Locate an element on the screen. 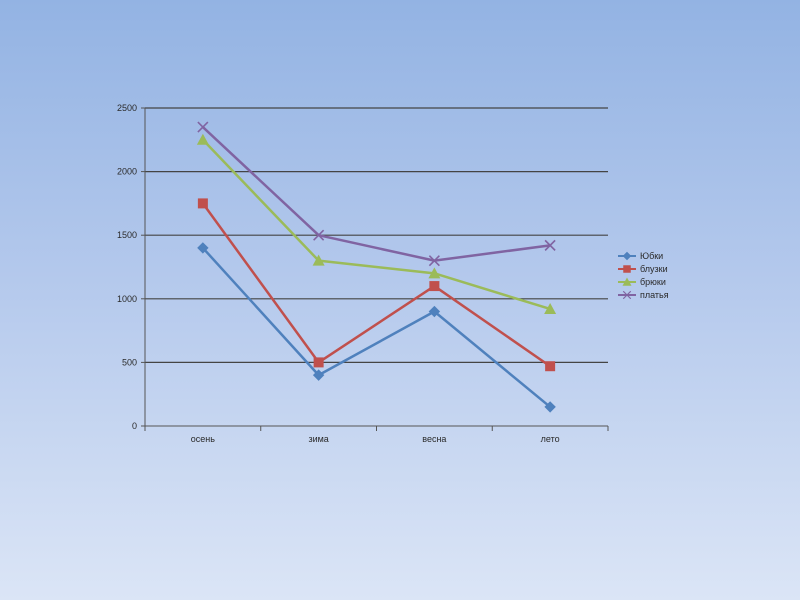 This screenshot has height=600, width=800. y-tick-label: 1000 is located at coordinates (127, 299).